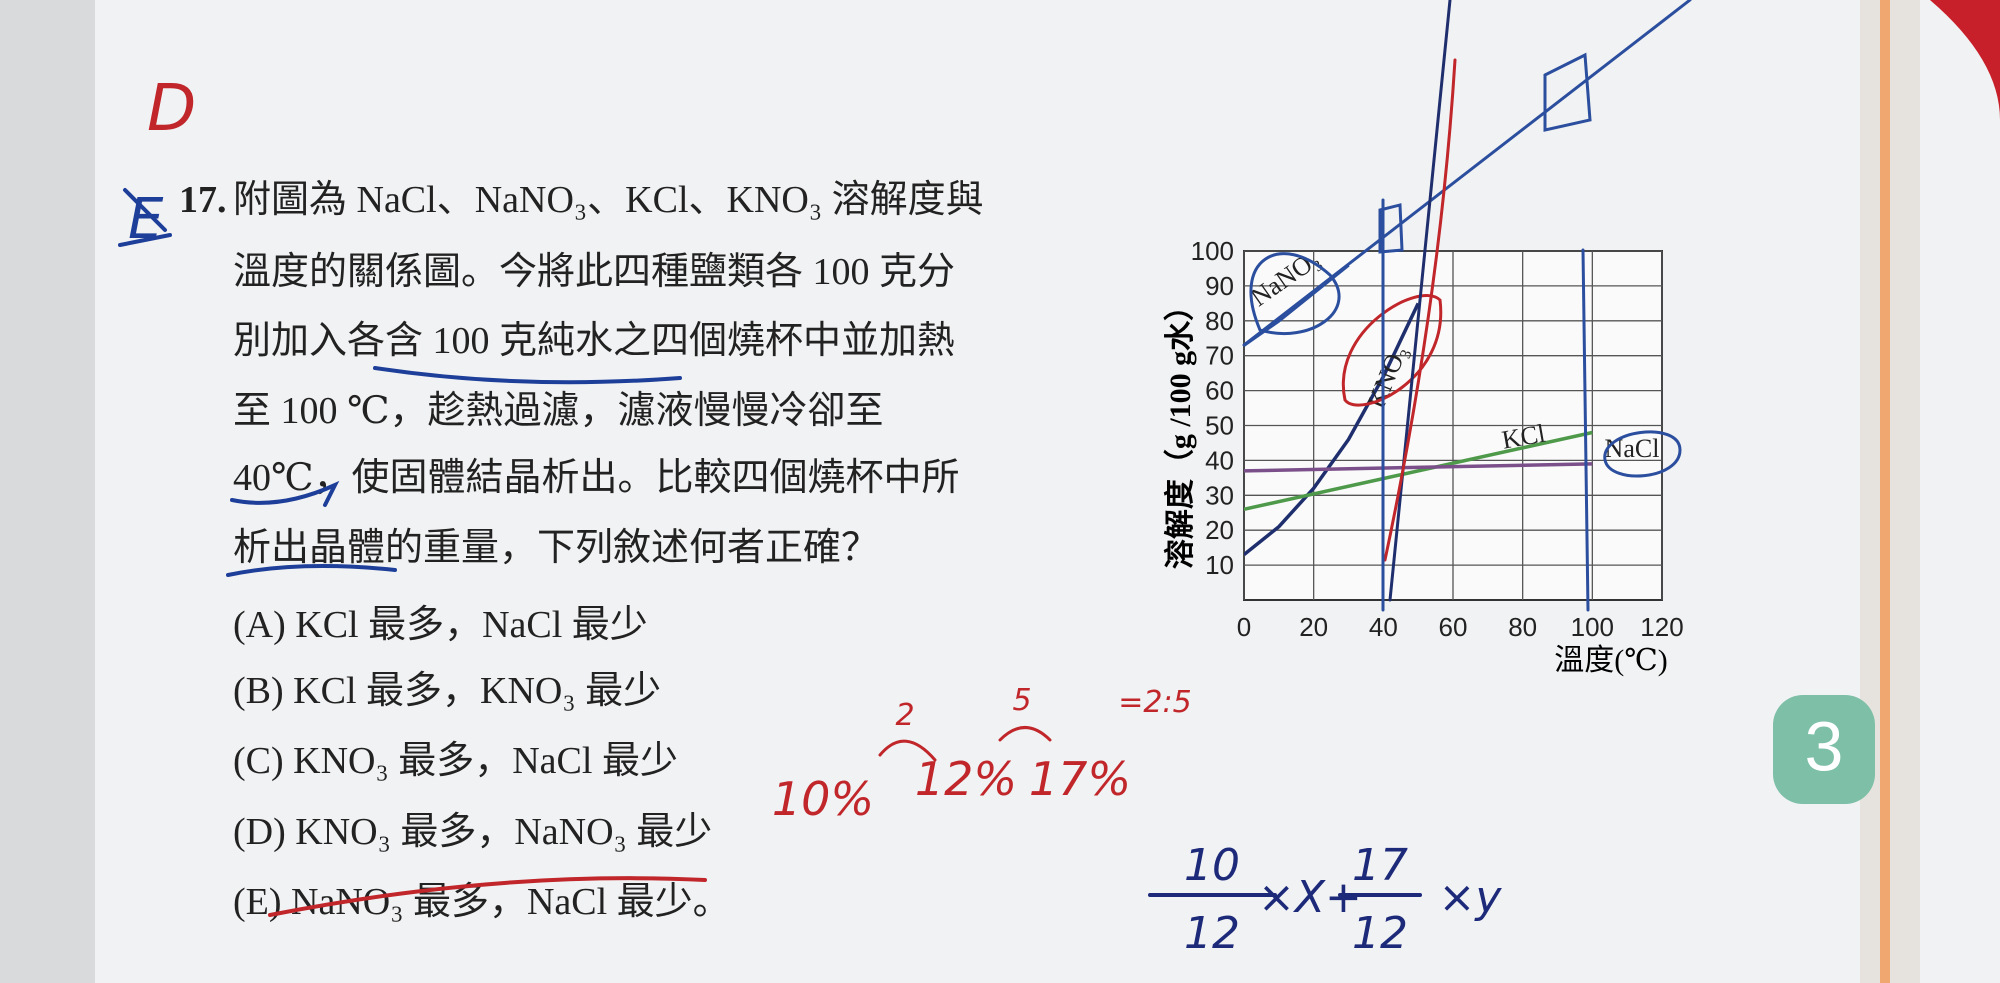 Image resolution: width=2000 pixels, height=983 pixels. What do you see at coordinates (594, 272) in the screenshot?
I see `question-line: 溫度的關係圖。今將此四種鹽類各 100 克分` at bounding box center [594, 272].